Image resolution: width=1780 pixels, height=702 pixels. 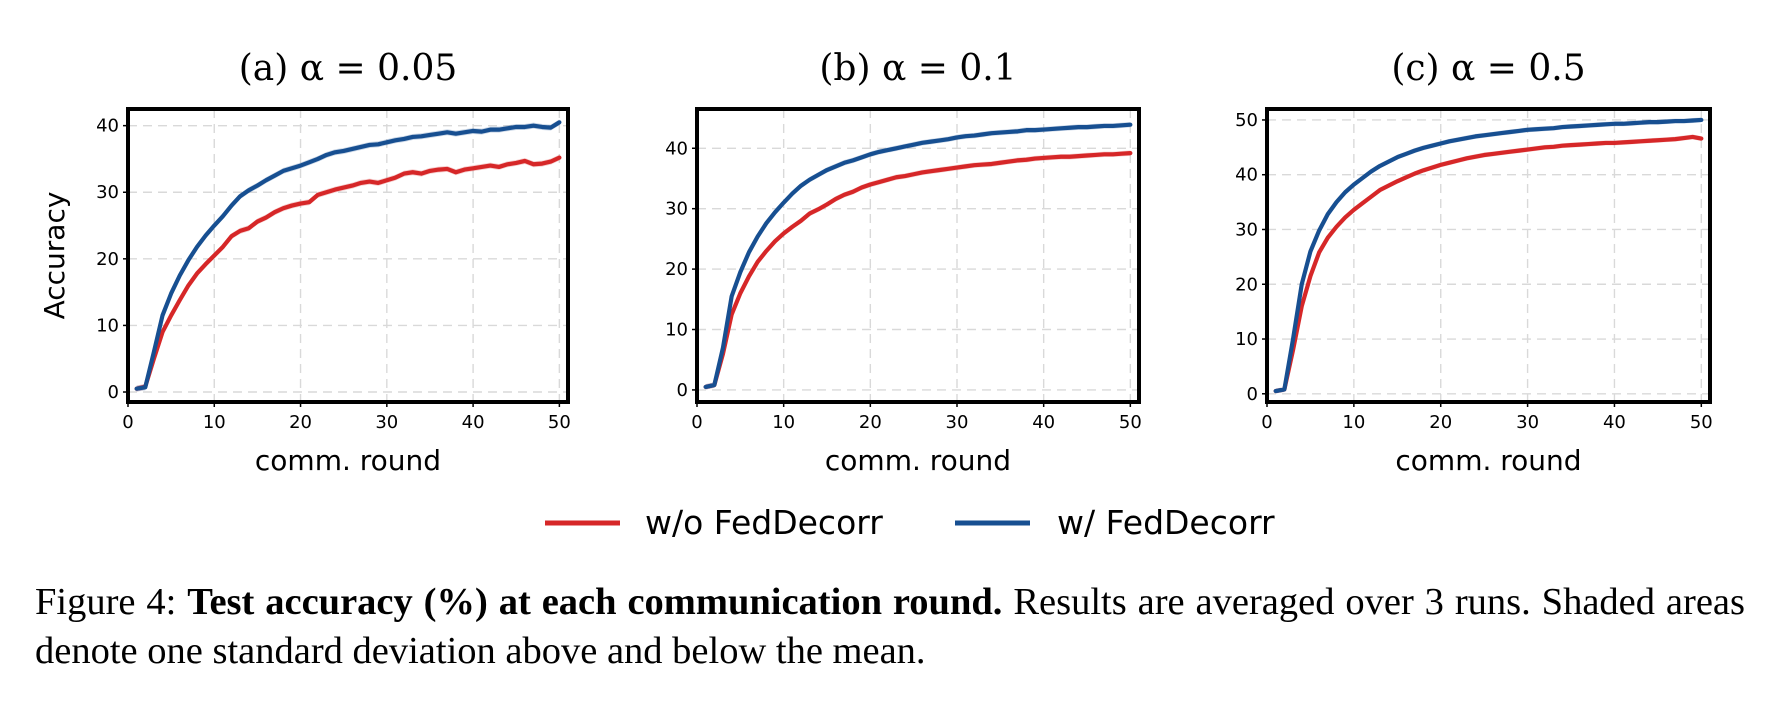 What do you see at coordinates (111, 602) in the screenshot?
I see `caption-prefix: Figure 4:` at bounding box center [111, 602].